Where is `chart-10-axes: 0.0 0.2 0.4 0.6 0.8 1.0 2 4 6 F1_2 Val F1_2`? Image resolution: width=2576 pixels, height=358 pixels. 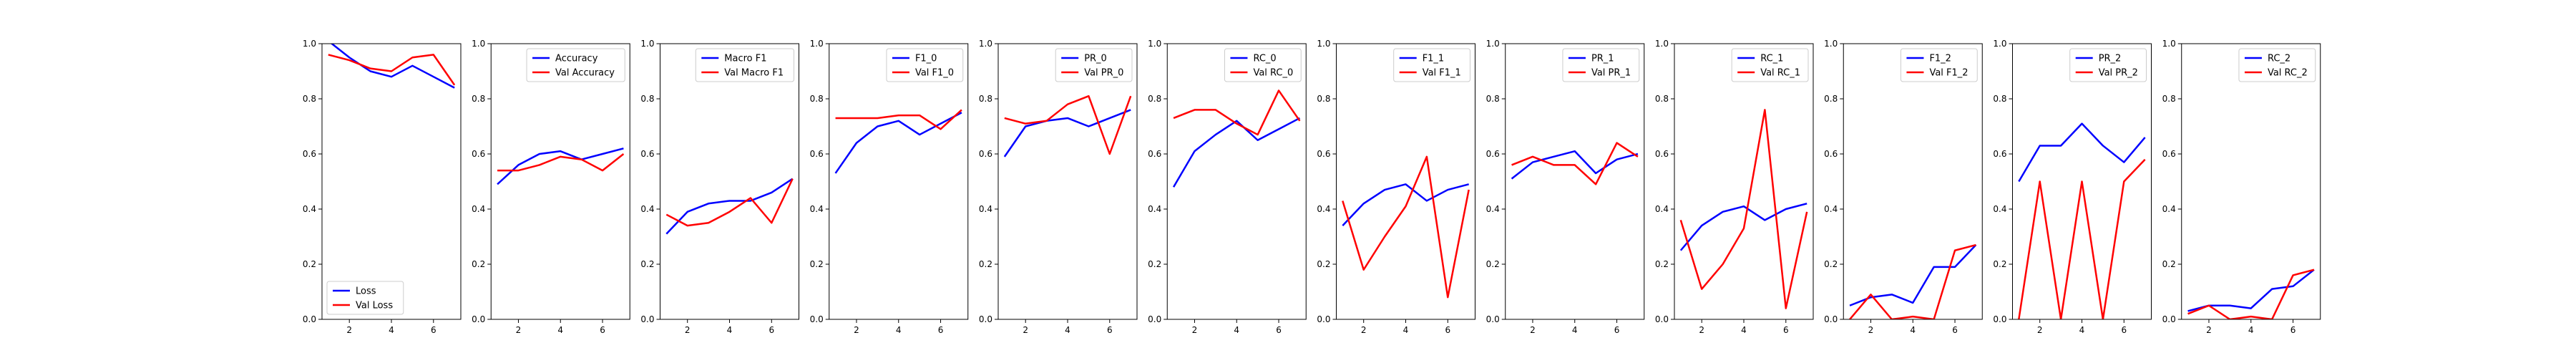 chart-10-axes: 0.0 0.2 0.4 0.6 0.8 1.0 2 4 6 F1_2 Val F1_2 is located at coordinates (1903, 187).